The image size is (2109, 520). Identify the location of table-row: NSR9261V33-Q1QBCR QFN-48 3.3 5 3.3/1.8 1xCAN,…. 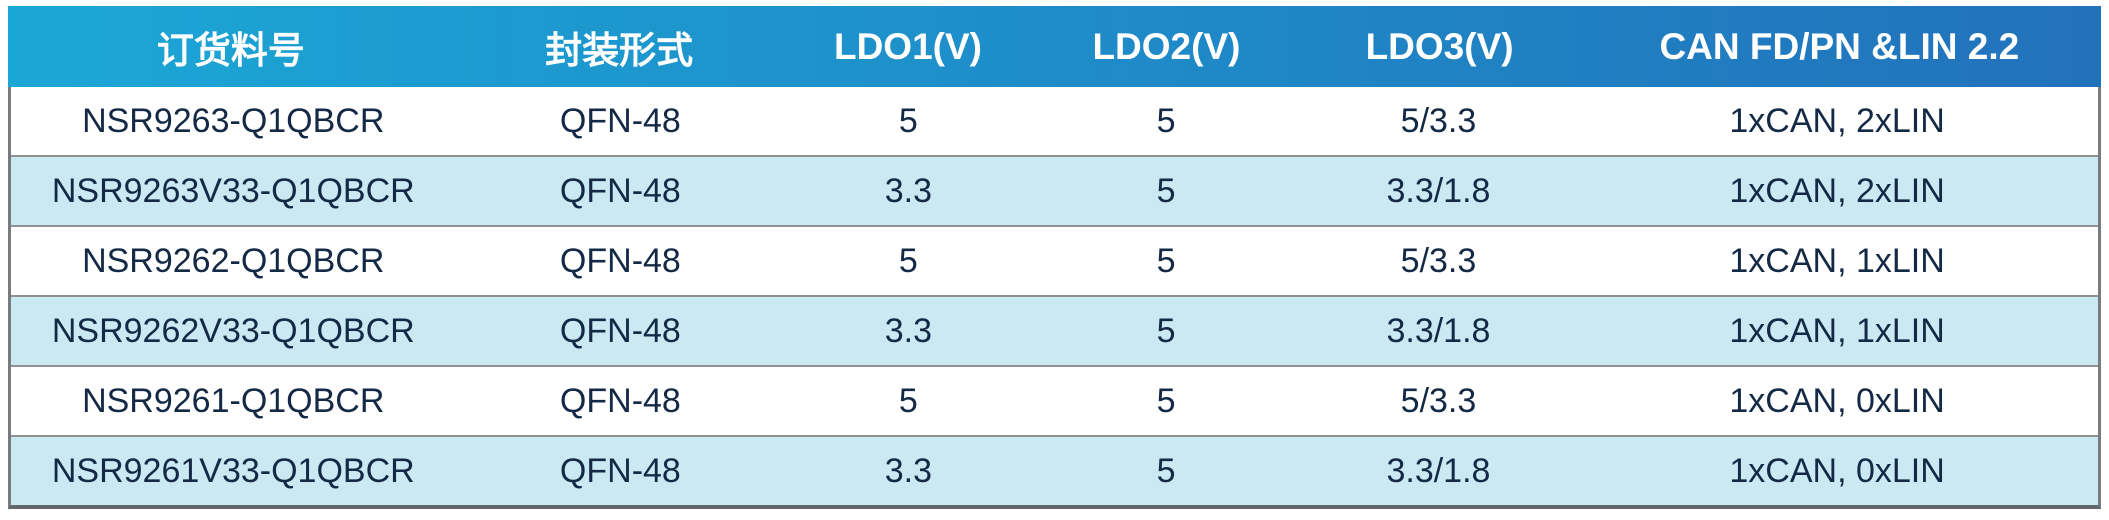
(1054, 470).